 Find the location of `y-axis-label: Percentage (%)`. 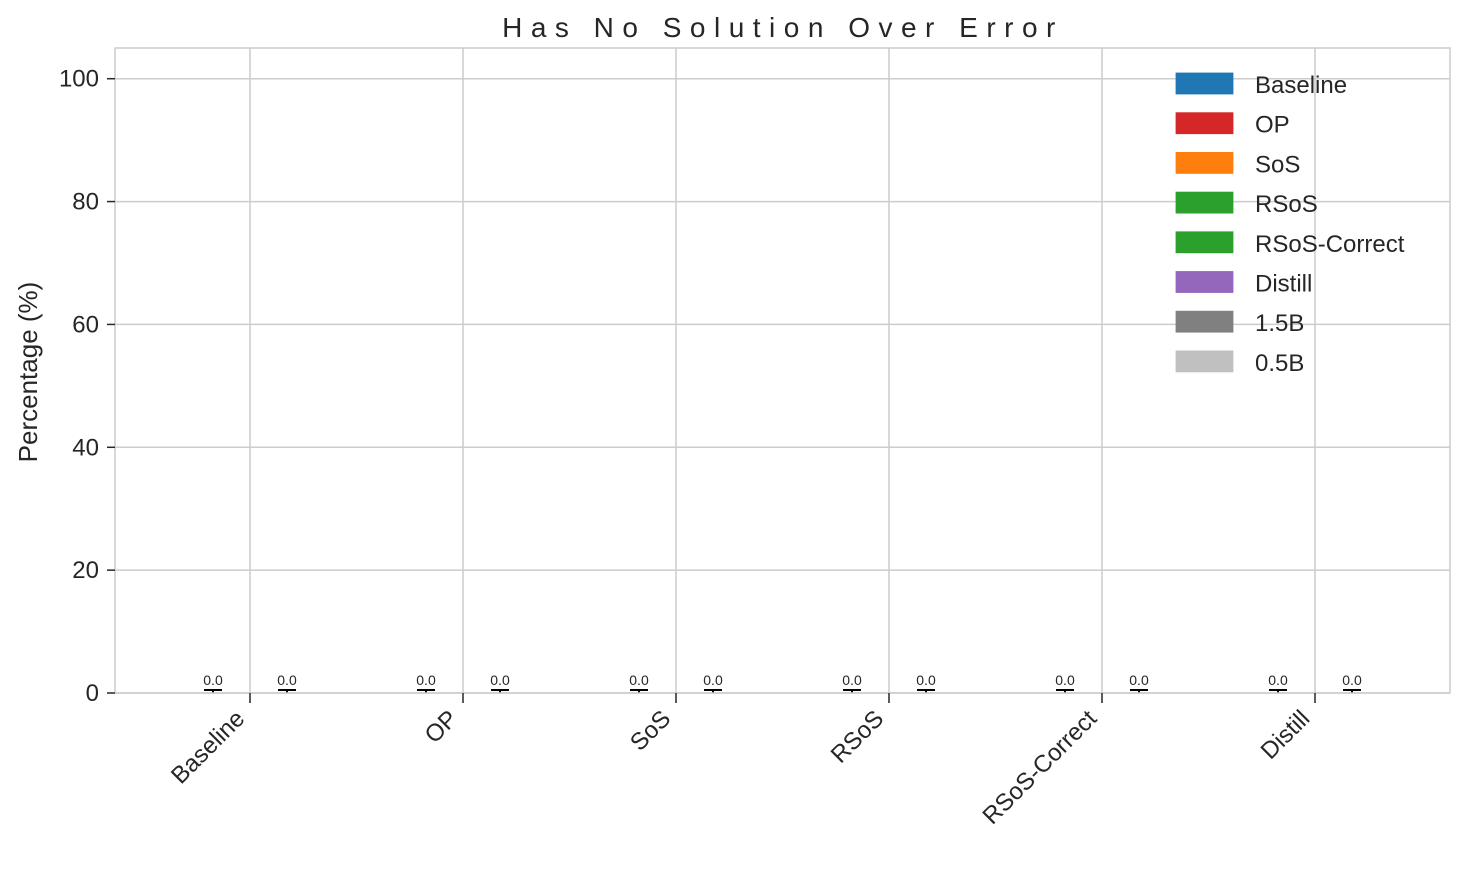

y-axis-label: Percentage (%) is located at coordinates (28, 372).